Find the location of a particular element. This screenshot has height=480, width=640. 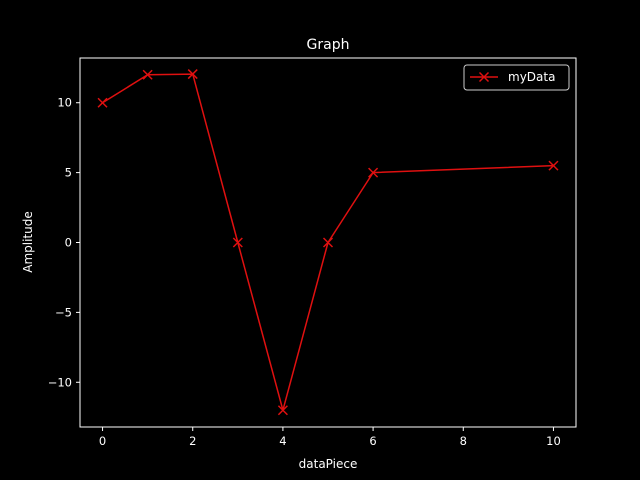

legend-label: myData is located at coordinates (531, 77).